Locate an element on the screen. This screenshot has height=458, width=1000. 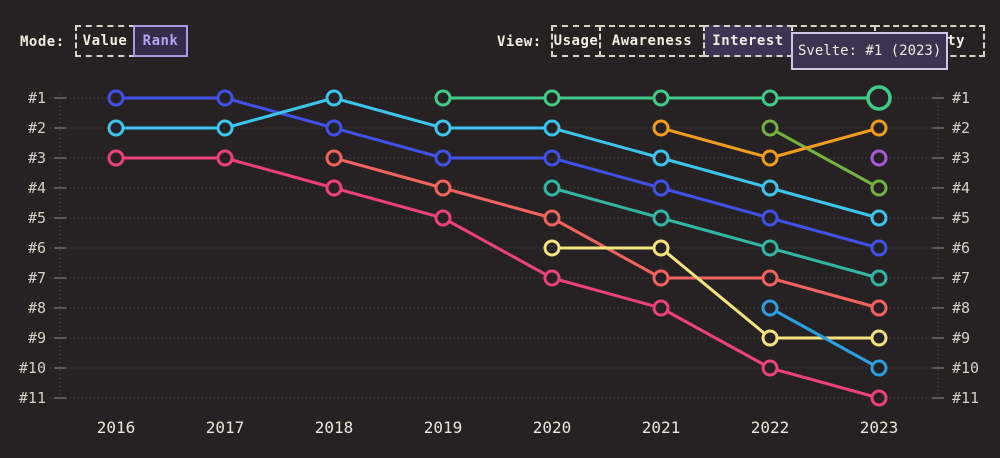
point-indigo-line-2018 is located at coordinates (334, 128).